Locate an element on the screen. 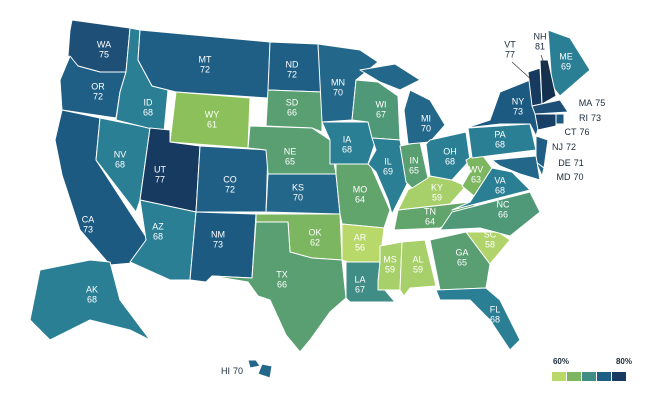  state-abbr: WA is located at coordinates (104, 44).